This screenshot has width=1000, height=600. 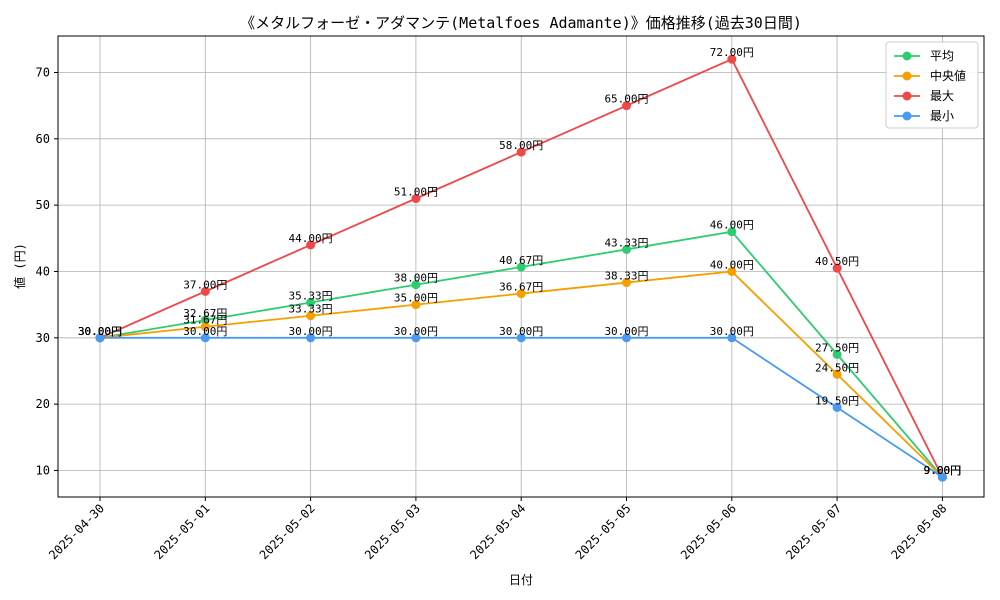 What do you see at coordinates (626, 99) in the screenshot?
I see `data-label: 65.00円` at bounding box center [626, 99].